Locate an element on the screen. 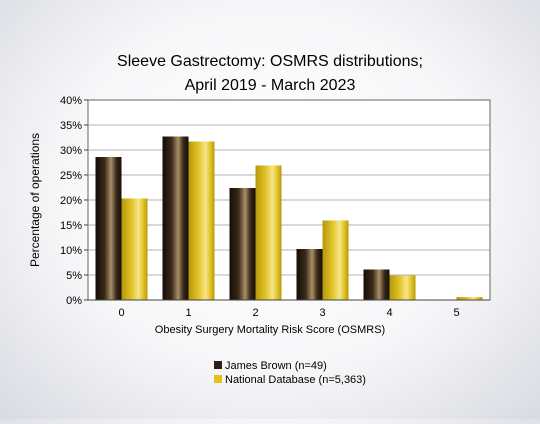  chart-title-line-2: April 2019 - March 2023 is located at coordinates (270, 85).